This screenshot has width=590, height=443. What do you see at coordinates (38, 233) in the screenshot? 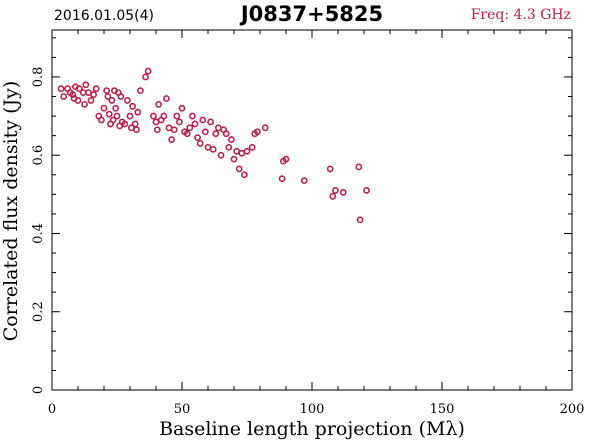
I see `y-tick-label: 0.4` at bounding box center [38, 233].